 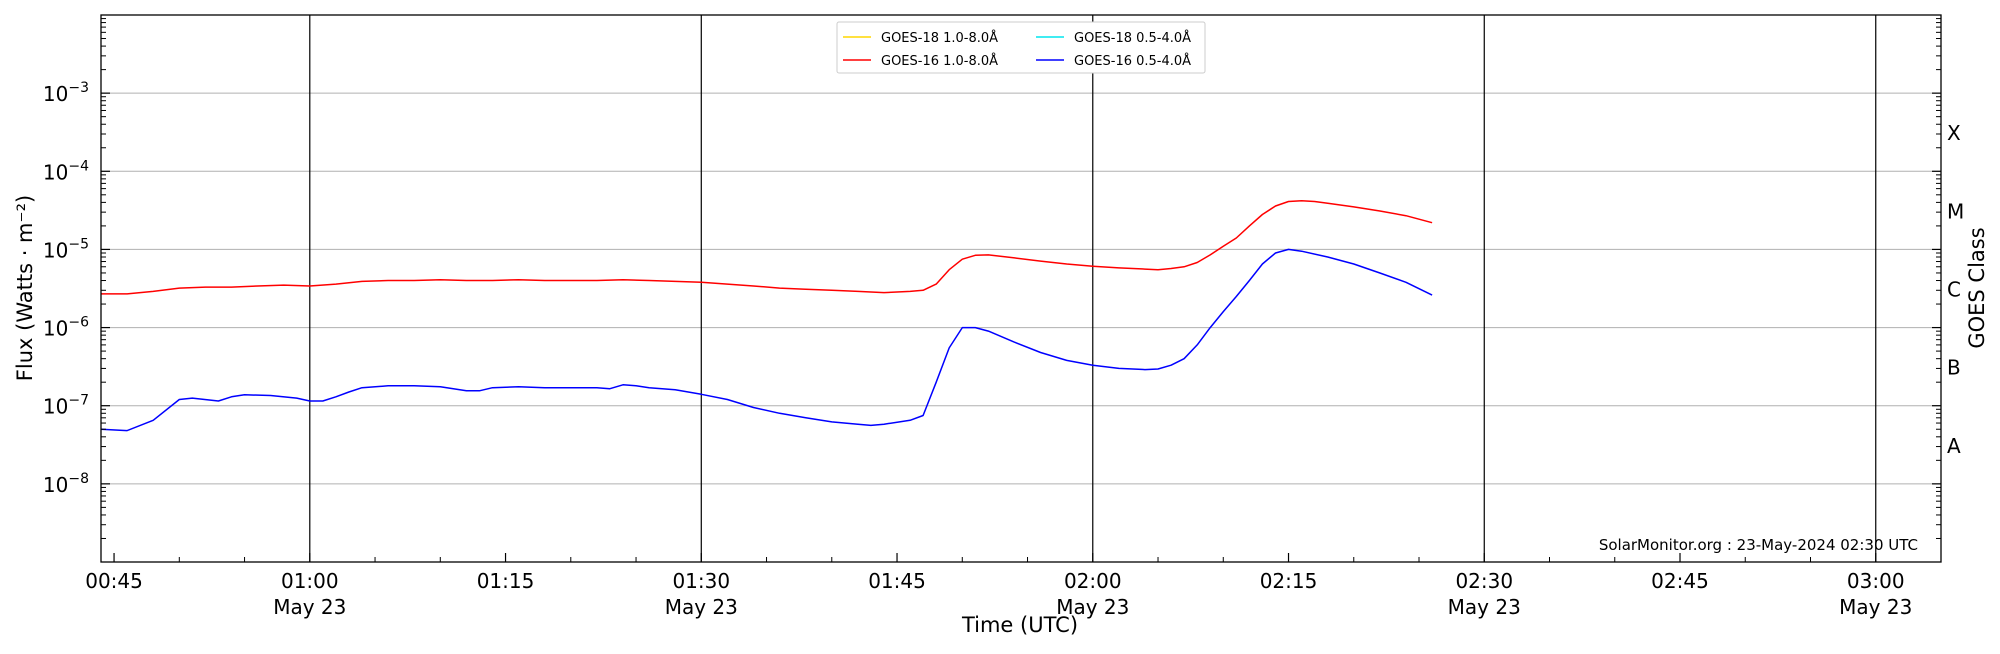 I want to click on x-tick-label: 01:00, so click(x=310, y=581).